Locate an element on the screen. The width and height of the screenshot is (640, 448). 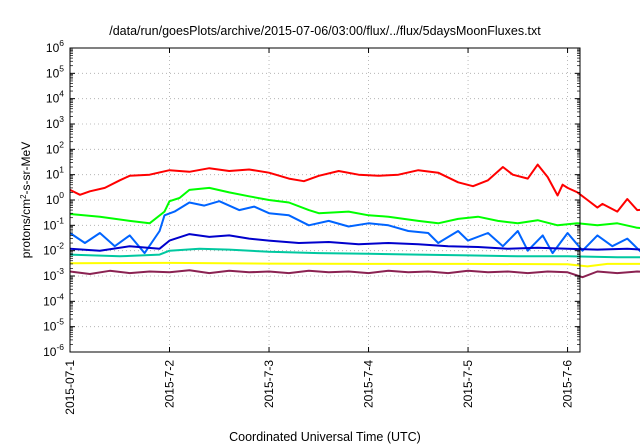
y-tick-label: 10⁻⁶ is located at coordinates (53, 350).